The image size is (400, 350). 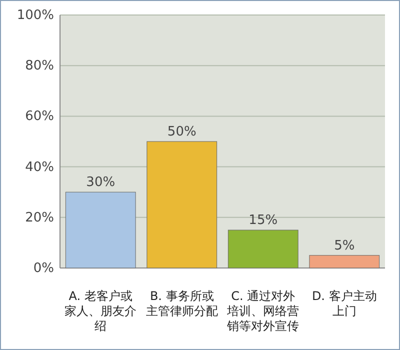 I want to click on data-label: 5%, so click(x=344, y=246).